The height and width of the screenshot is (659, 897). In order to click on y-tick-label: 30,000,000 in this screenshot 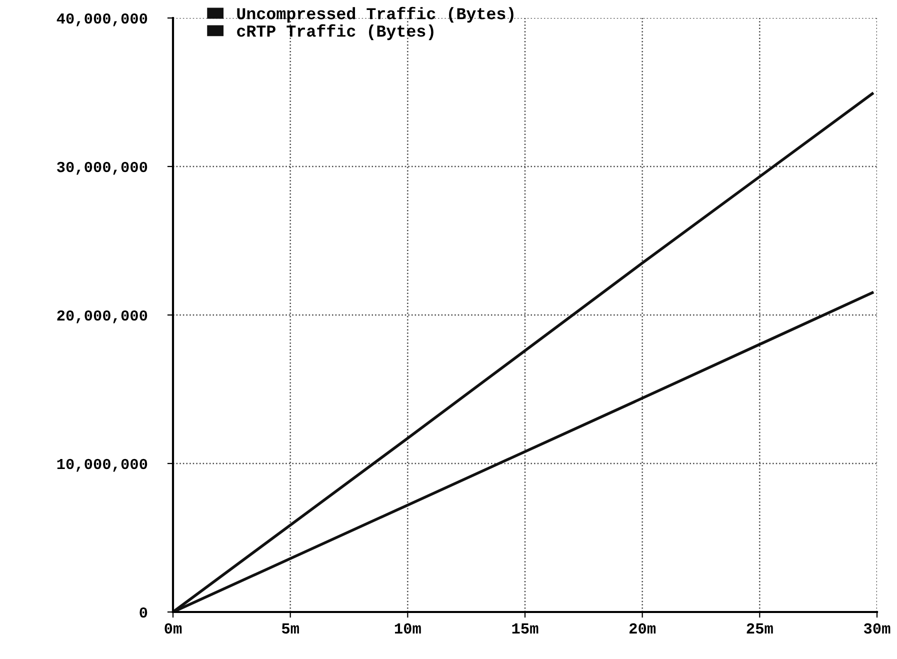, I will do `click(102, 168)`.